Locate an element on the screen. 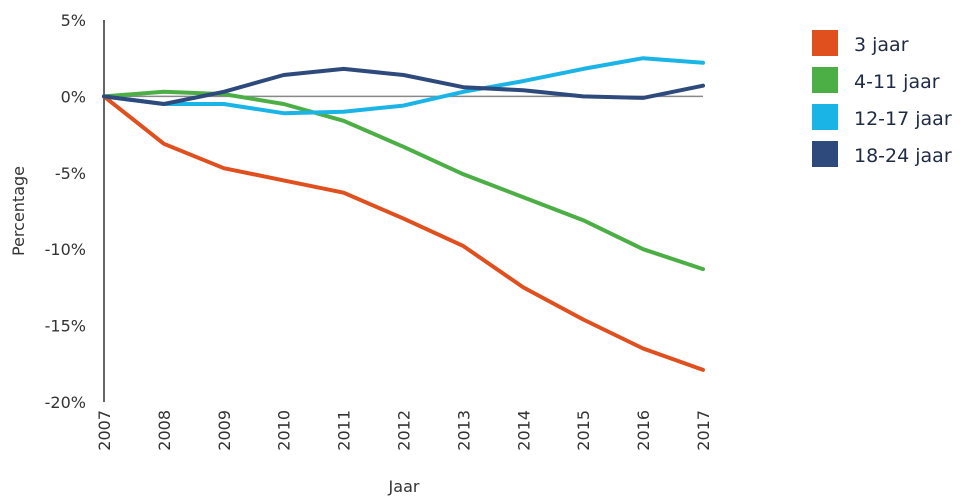 This screenshot has height=498, width=960. y-tick-label: 5% is located at coordinates (73, 20).